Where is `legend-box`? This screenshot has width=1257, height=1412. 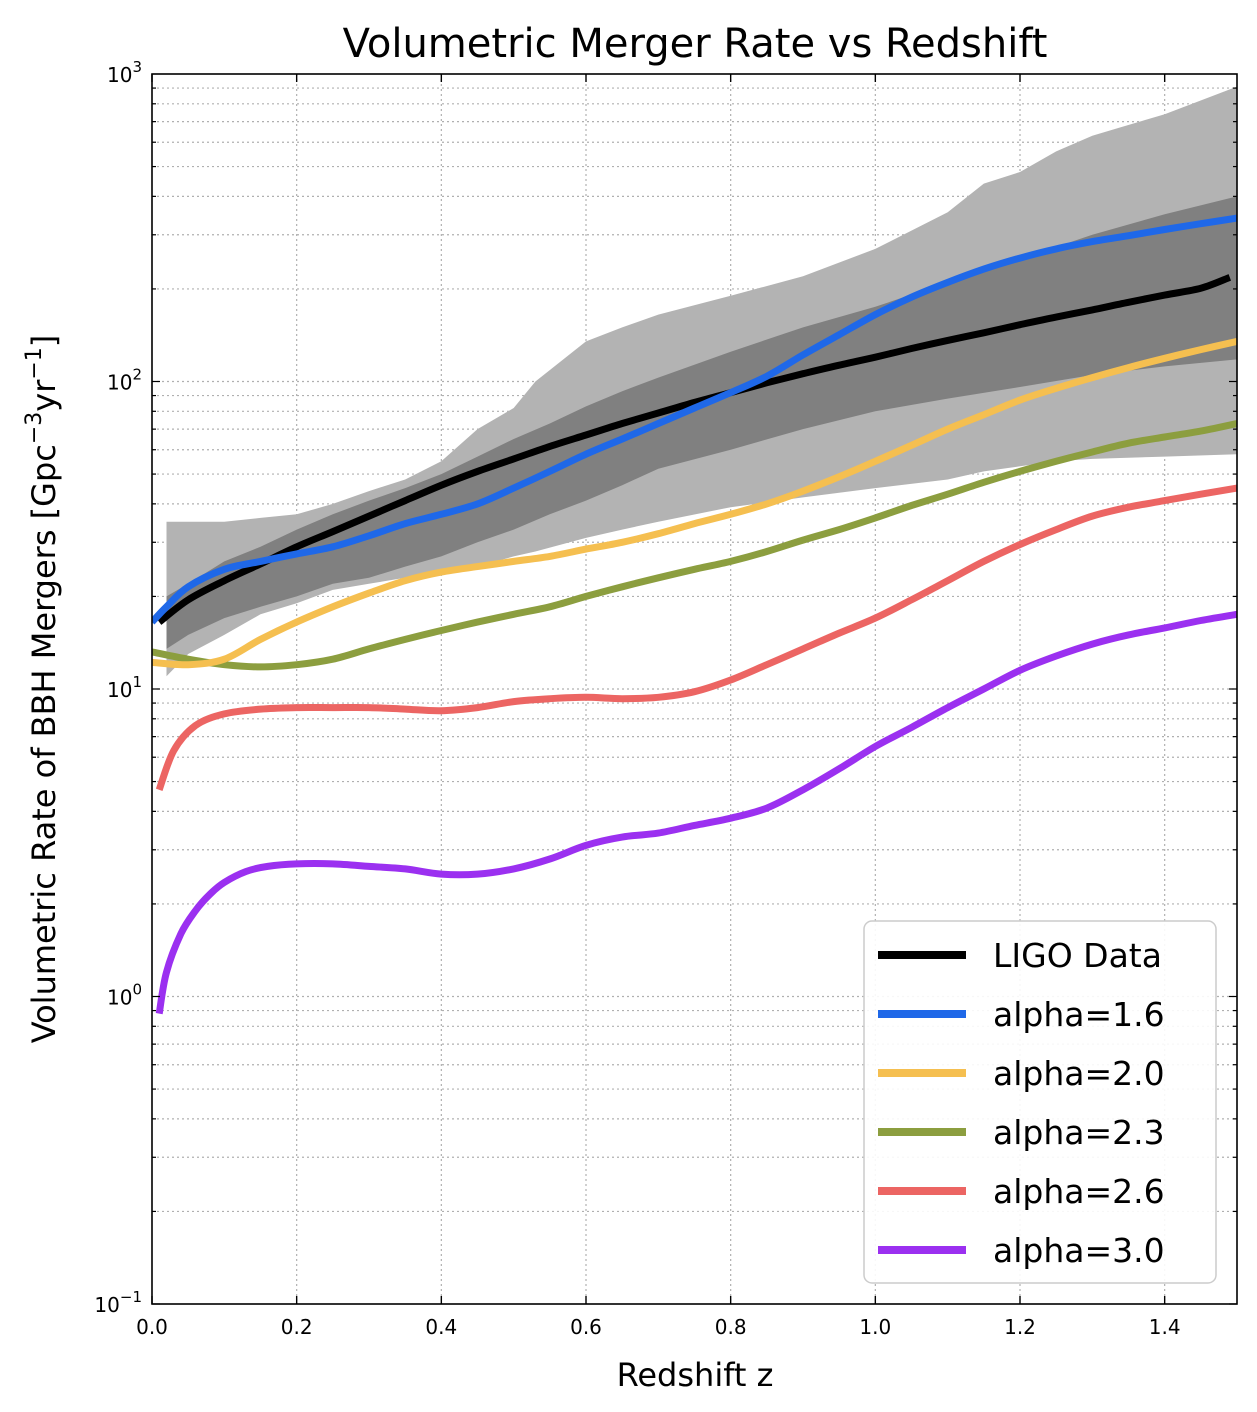 legend-box is located at coordinates (1040, 1102).